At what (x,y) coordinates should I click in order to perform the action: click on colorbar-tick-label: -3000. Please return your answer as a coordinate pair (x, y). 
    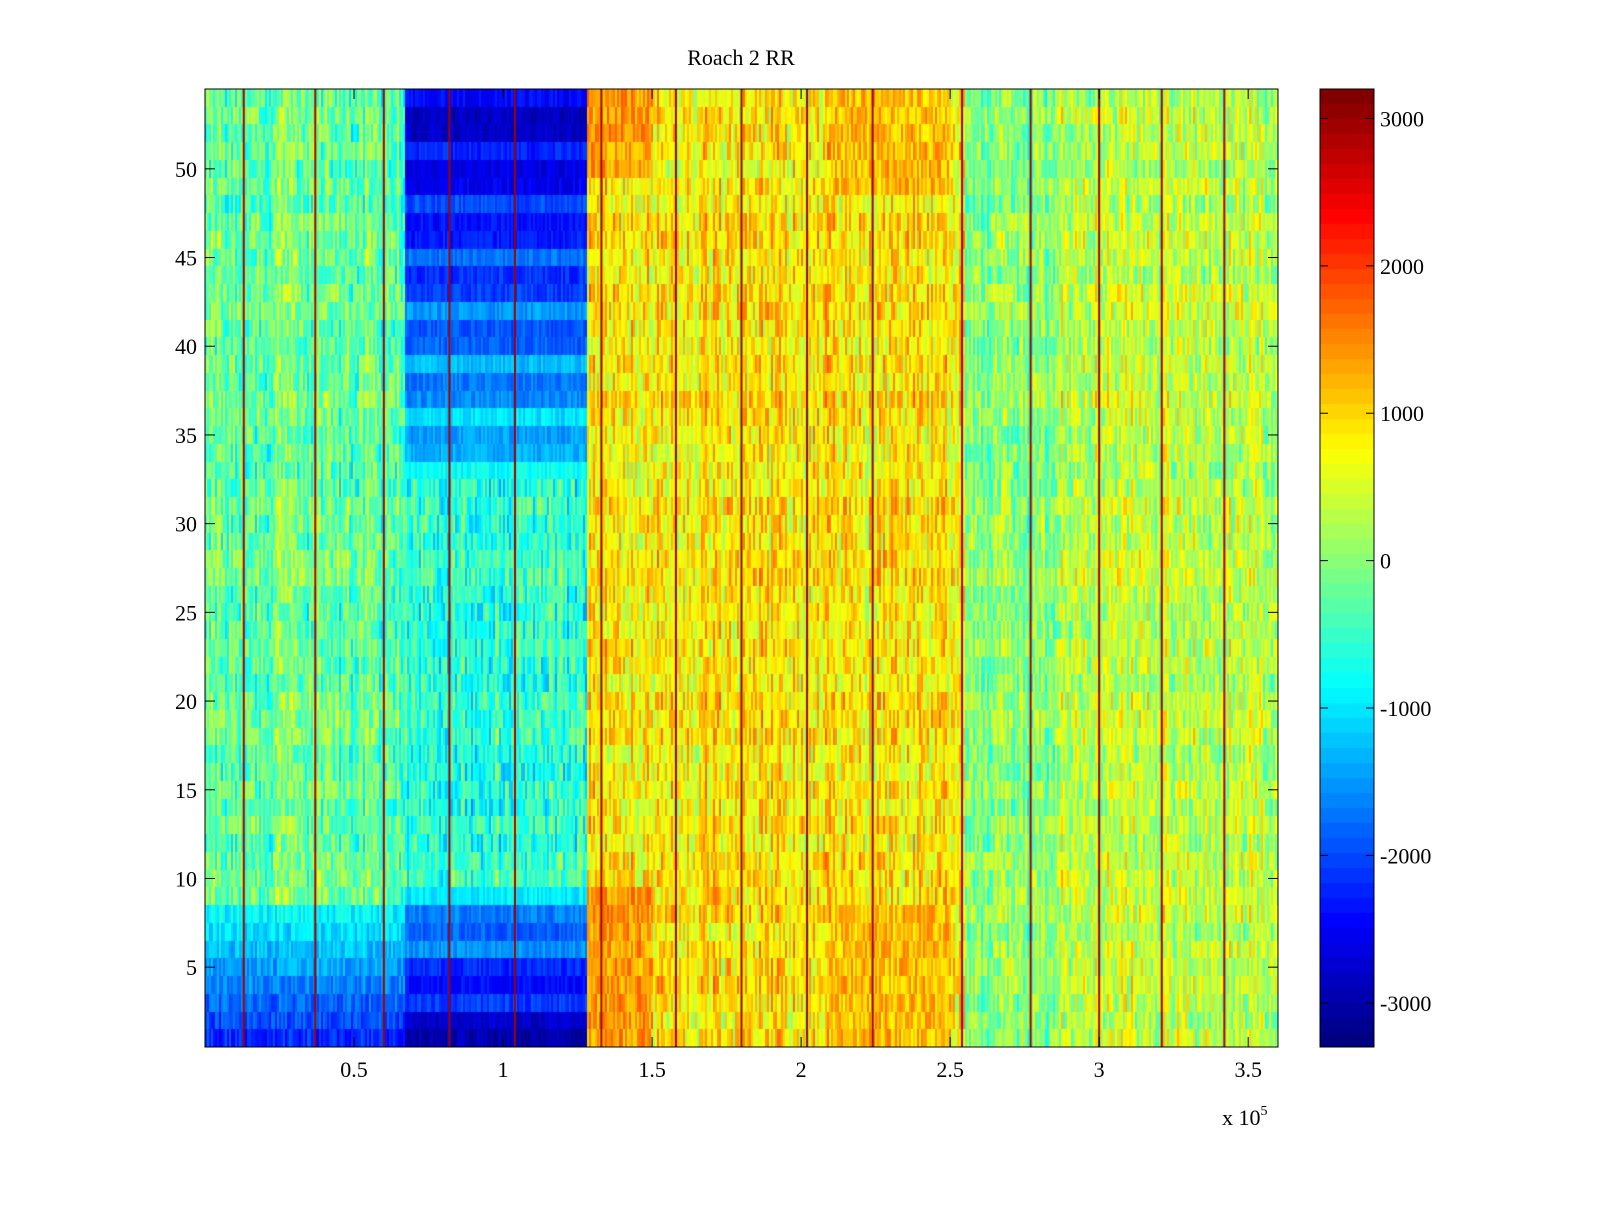
    Looking at the image, I should click on (1405, 1003).